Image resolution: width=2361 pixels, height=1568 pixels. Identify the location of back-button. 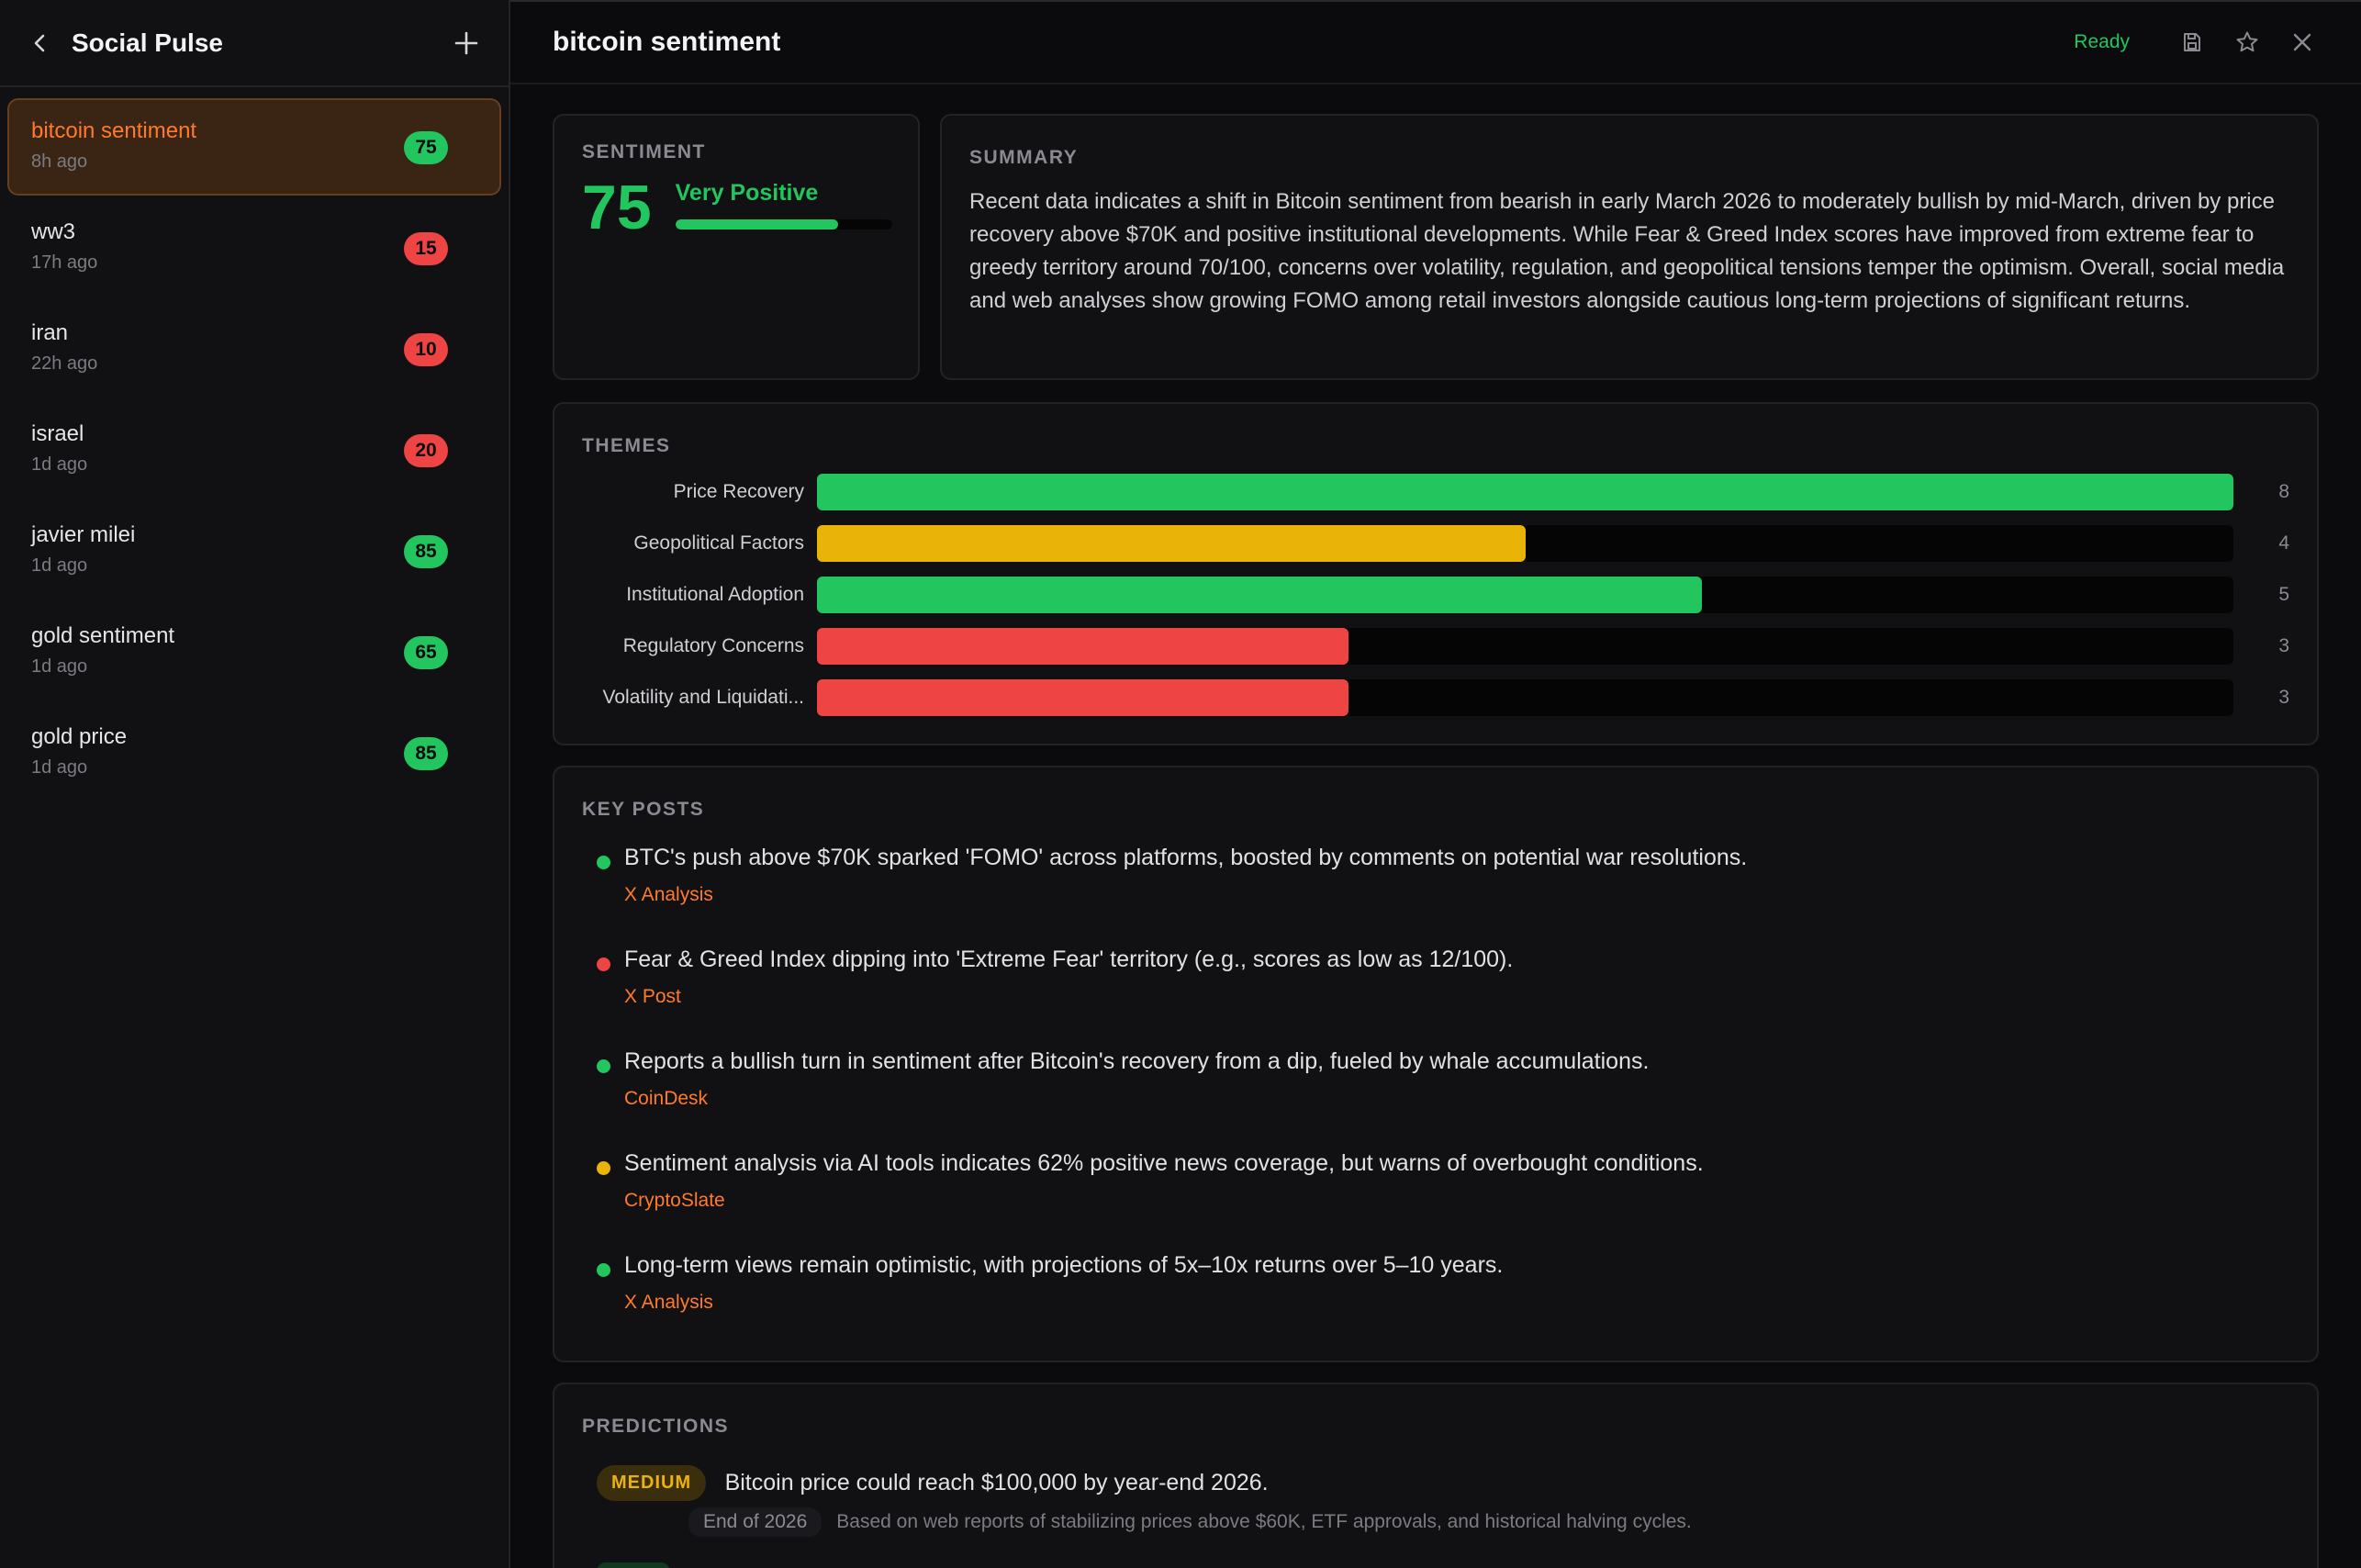
(40, 43).